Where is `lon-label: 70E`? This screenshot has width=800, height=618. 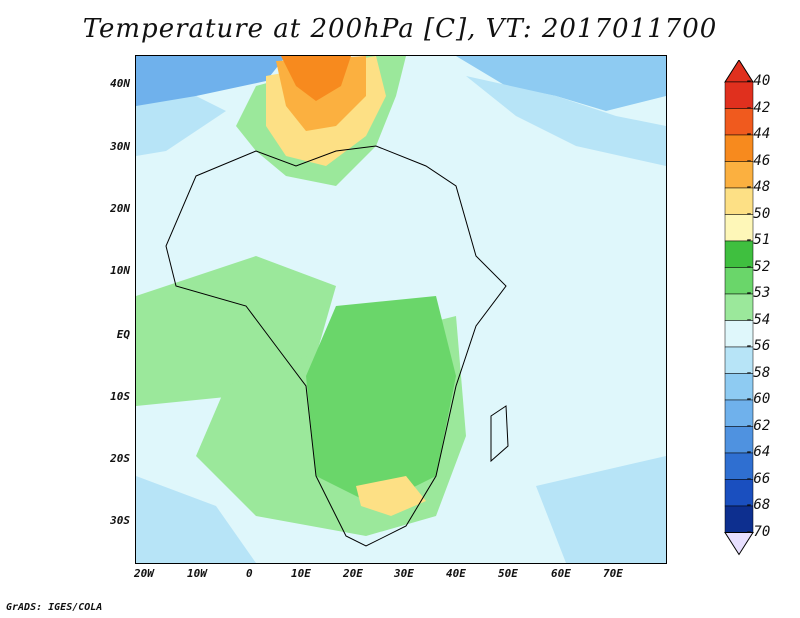 lon-label: 70E is located at coordinates (613, 573).